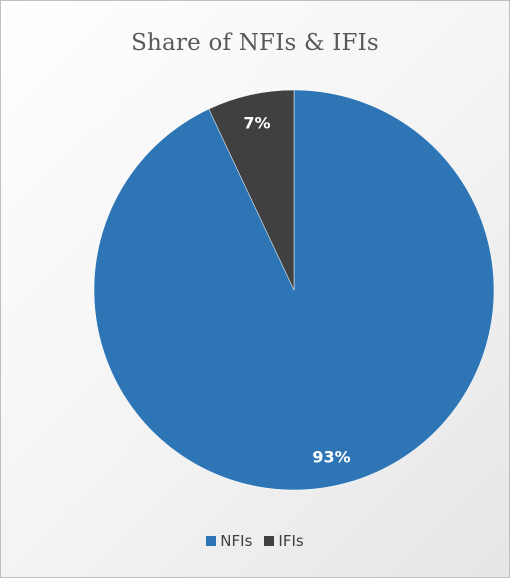  I want to click on pie-labels: 93% 7%, so click(296, 290).